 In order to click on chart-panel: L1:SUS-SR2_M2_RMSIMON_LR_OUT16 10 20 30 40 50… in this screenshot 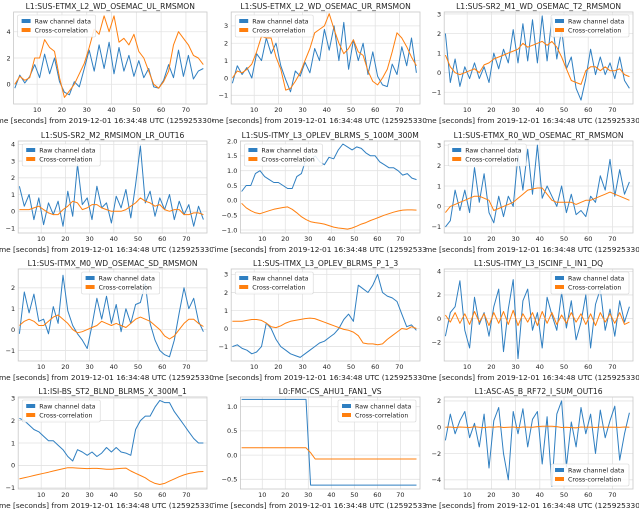, I will do `click(106, 193)`.